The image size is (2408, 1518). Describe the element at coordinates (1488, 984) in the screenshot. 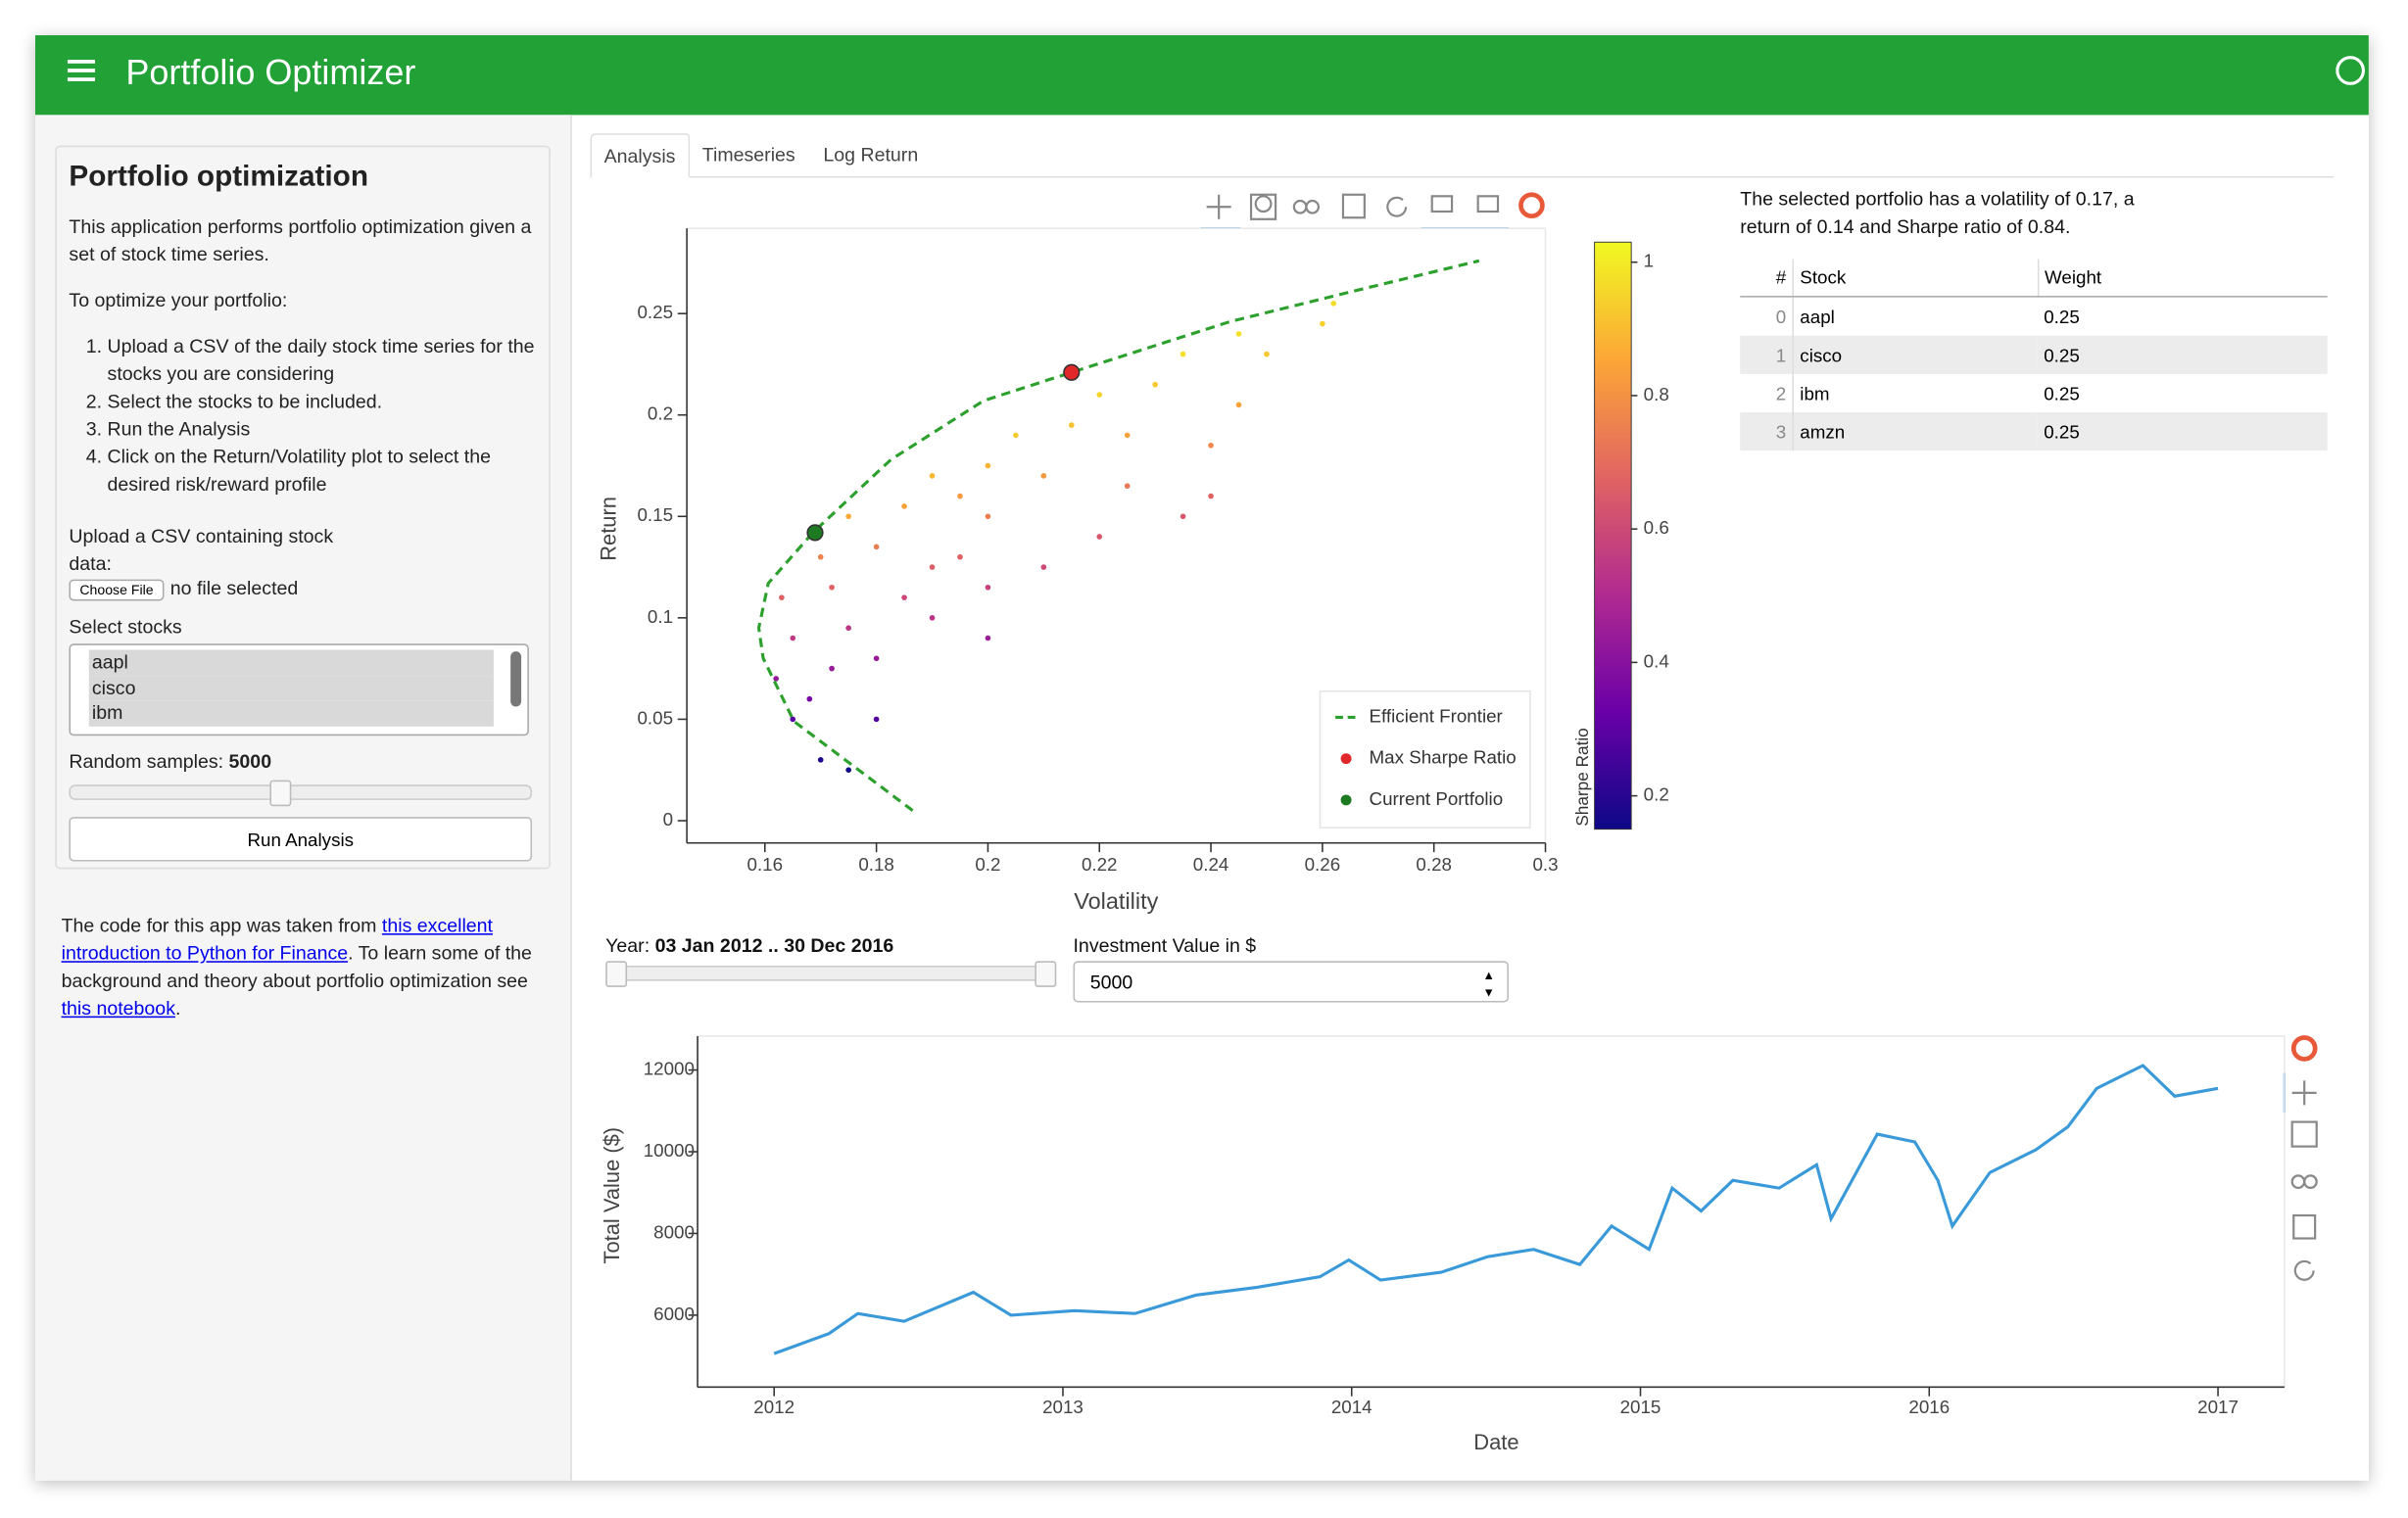

I see `spinner: ▲ ▼` at that location.